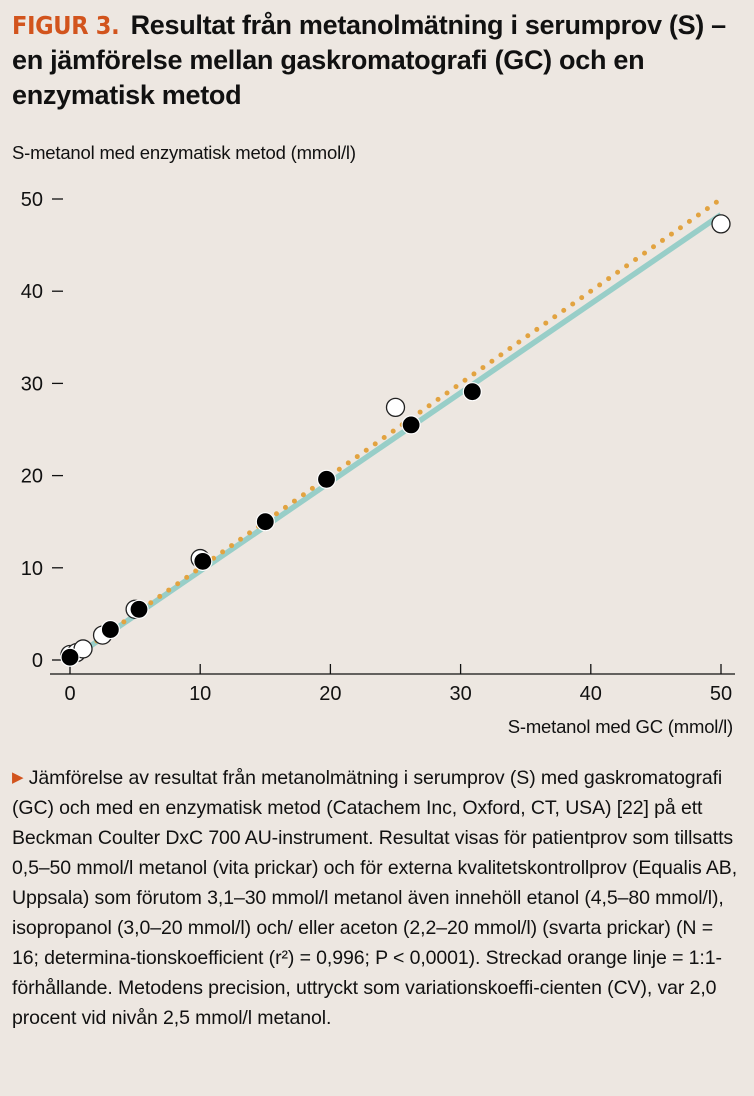  I want to click on x-tick-label: 20, so click(330, 694).